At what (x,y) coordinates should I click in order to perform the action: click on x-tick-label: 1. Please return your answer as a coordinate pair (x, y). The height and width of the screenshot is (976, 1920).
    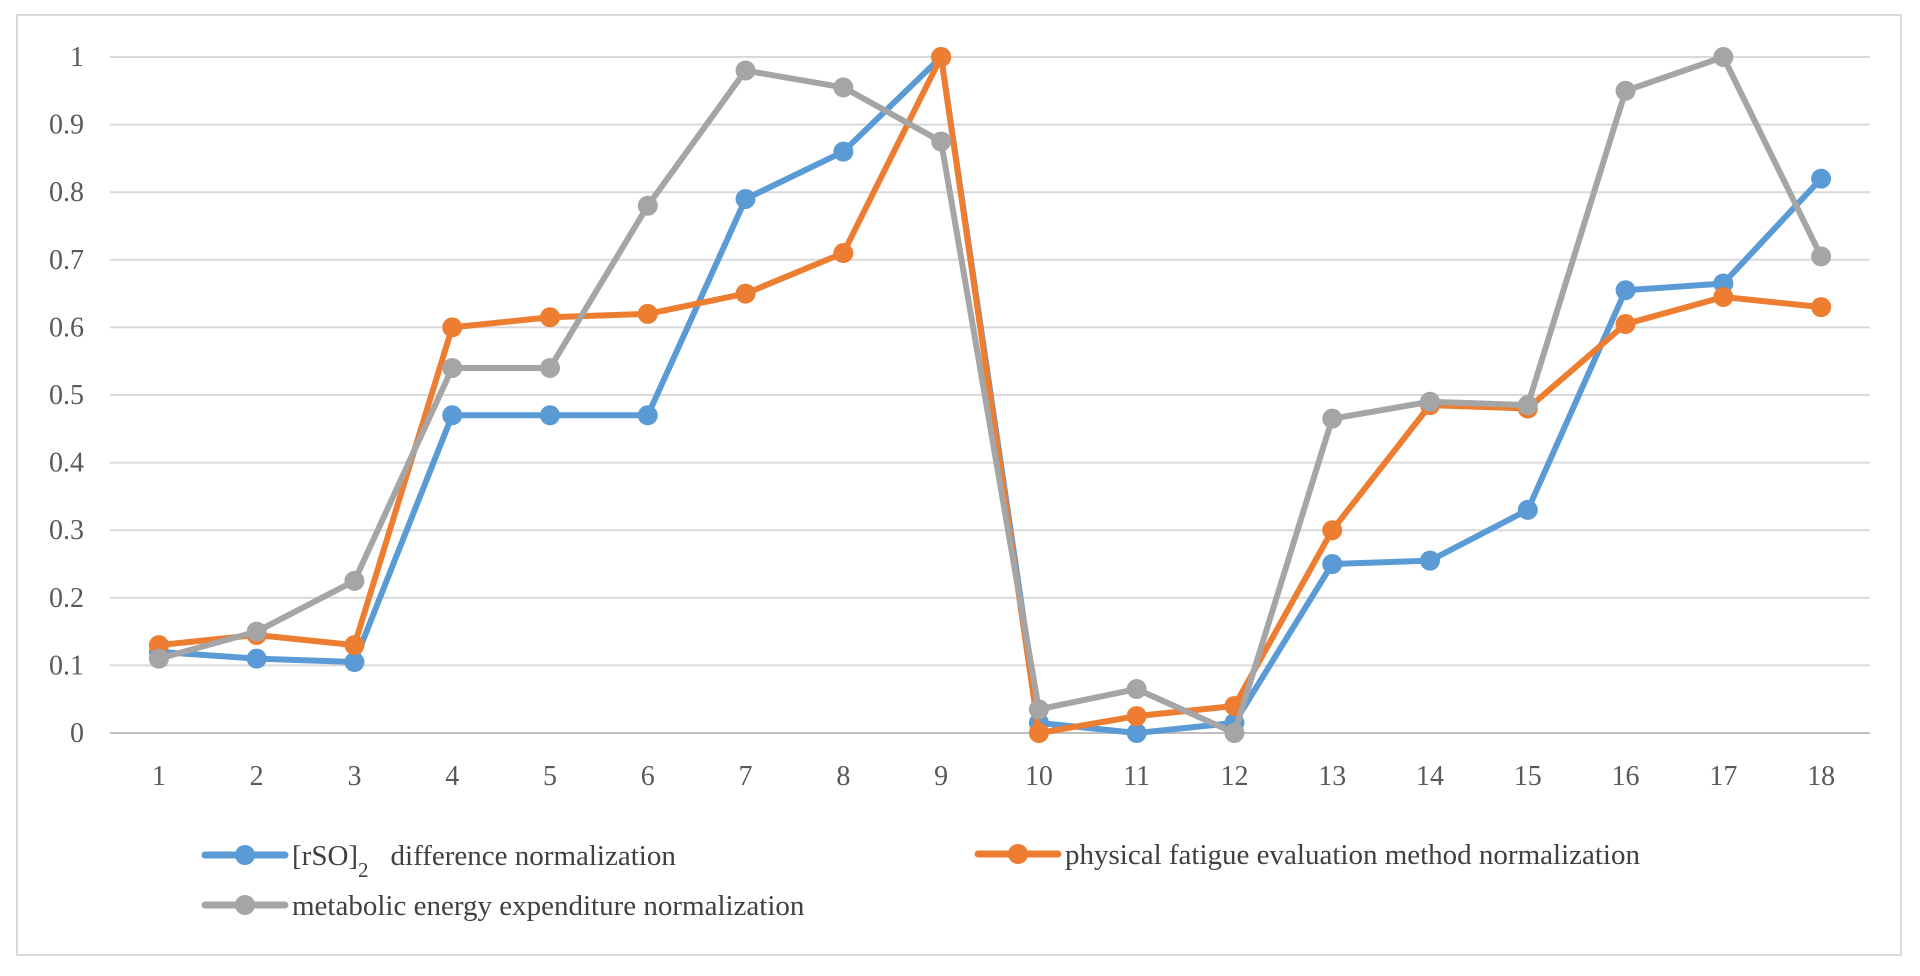
    Looking at the image, I should click on (159, 776).